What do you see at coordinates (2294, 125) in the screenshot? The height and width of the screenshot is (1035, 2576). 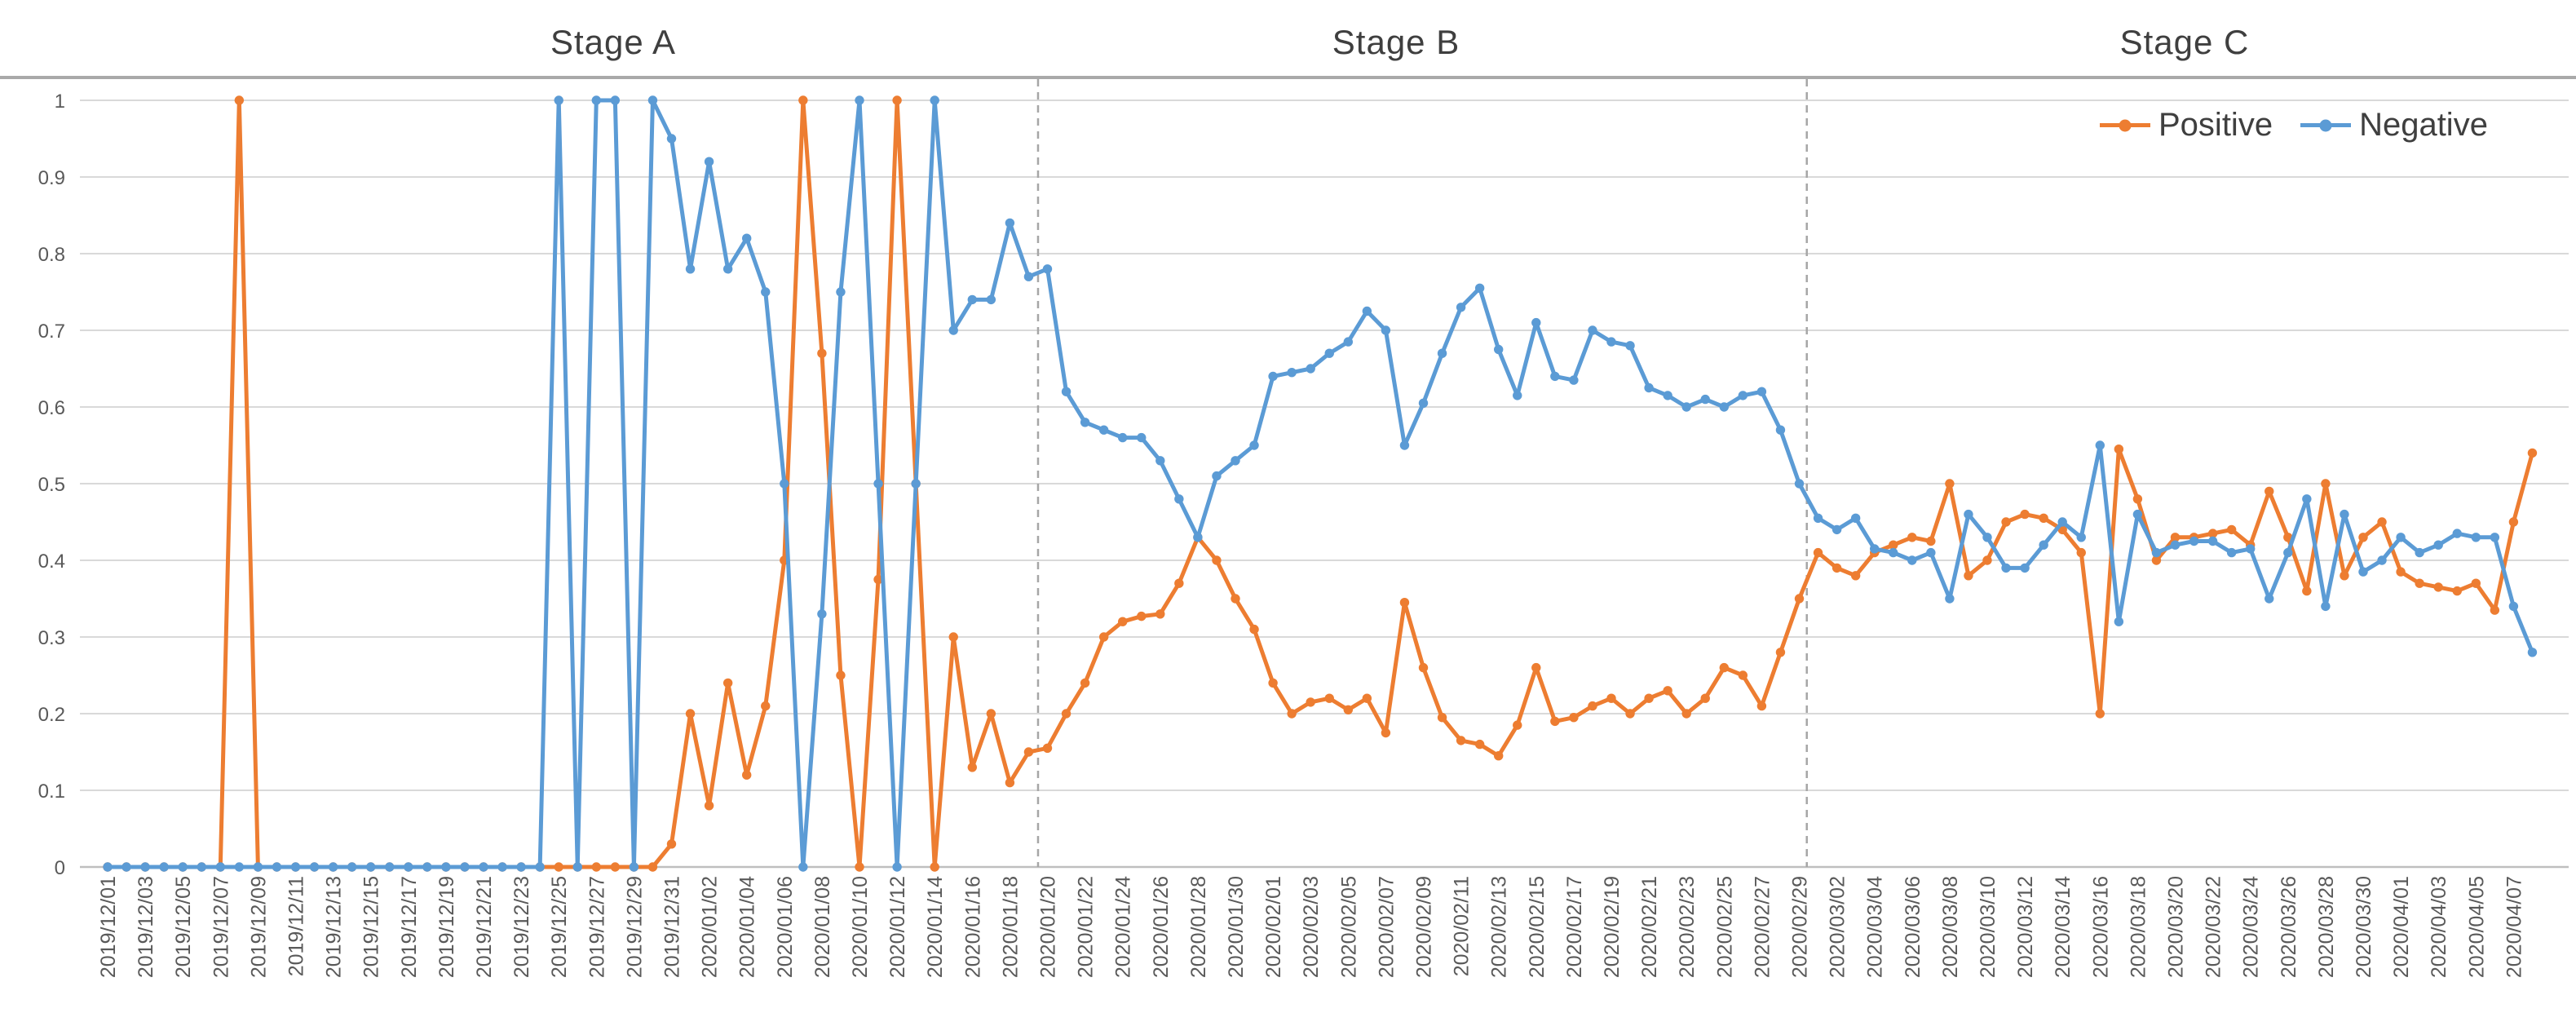 I see `chart-legend: Positive Negative` at bounding box center [2294, 125].